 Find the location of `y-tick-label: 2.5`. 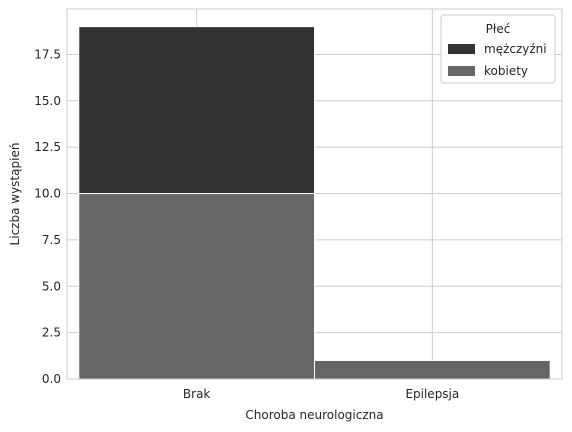

y-tick-label: 2.5 is located at coordinates (51, 333).